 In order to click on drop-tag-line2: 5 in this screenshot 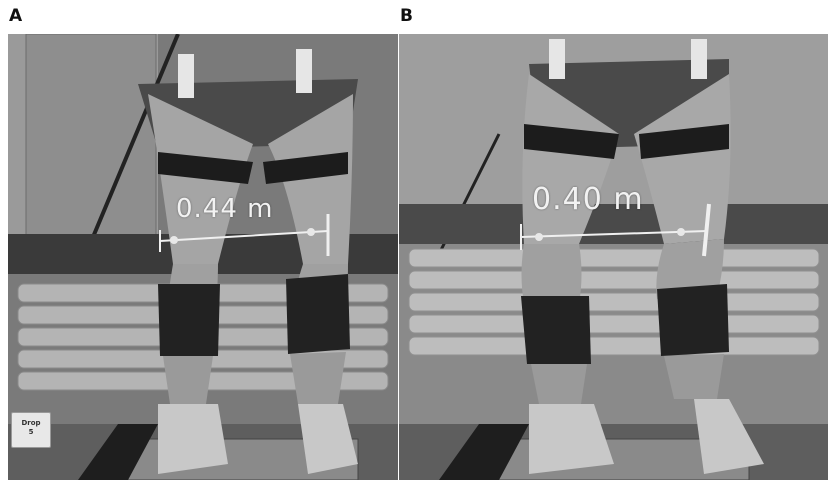, I will do `click(31, 432)`.